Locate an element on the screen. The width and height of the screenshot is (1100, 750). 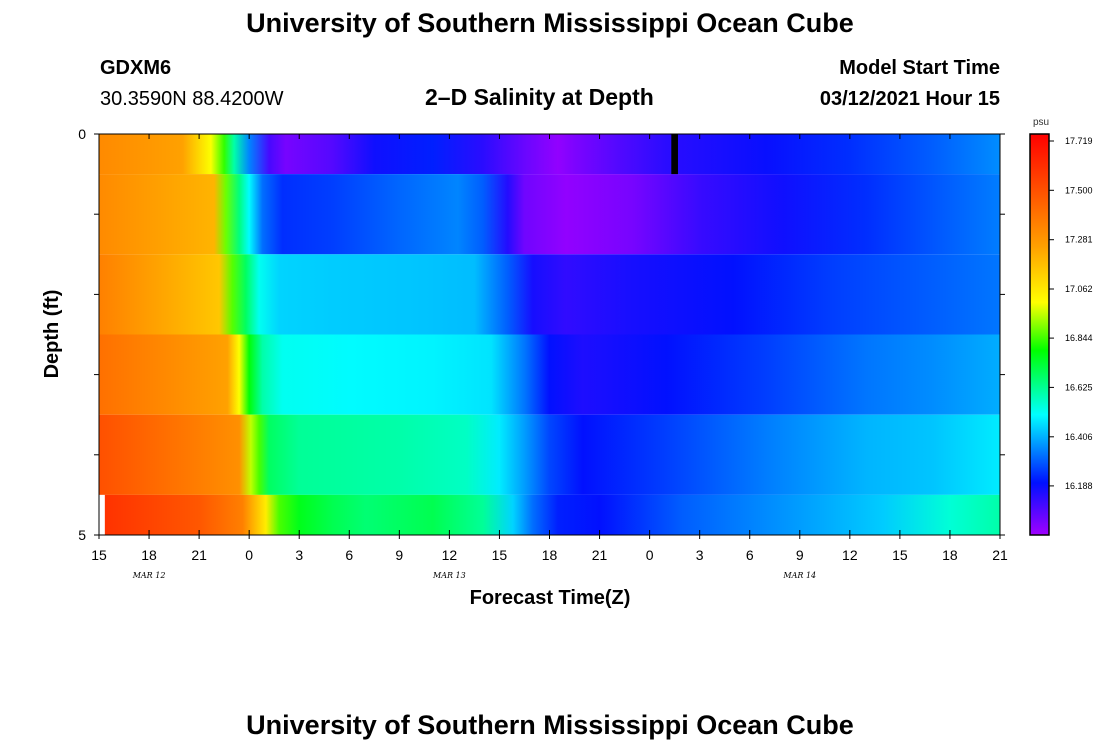
x-axis-label: Forecast Time(Z) is located at coordinates (550, 598).